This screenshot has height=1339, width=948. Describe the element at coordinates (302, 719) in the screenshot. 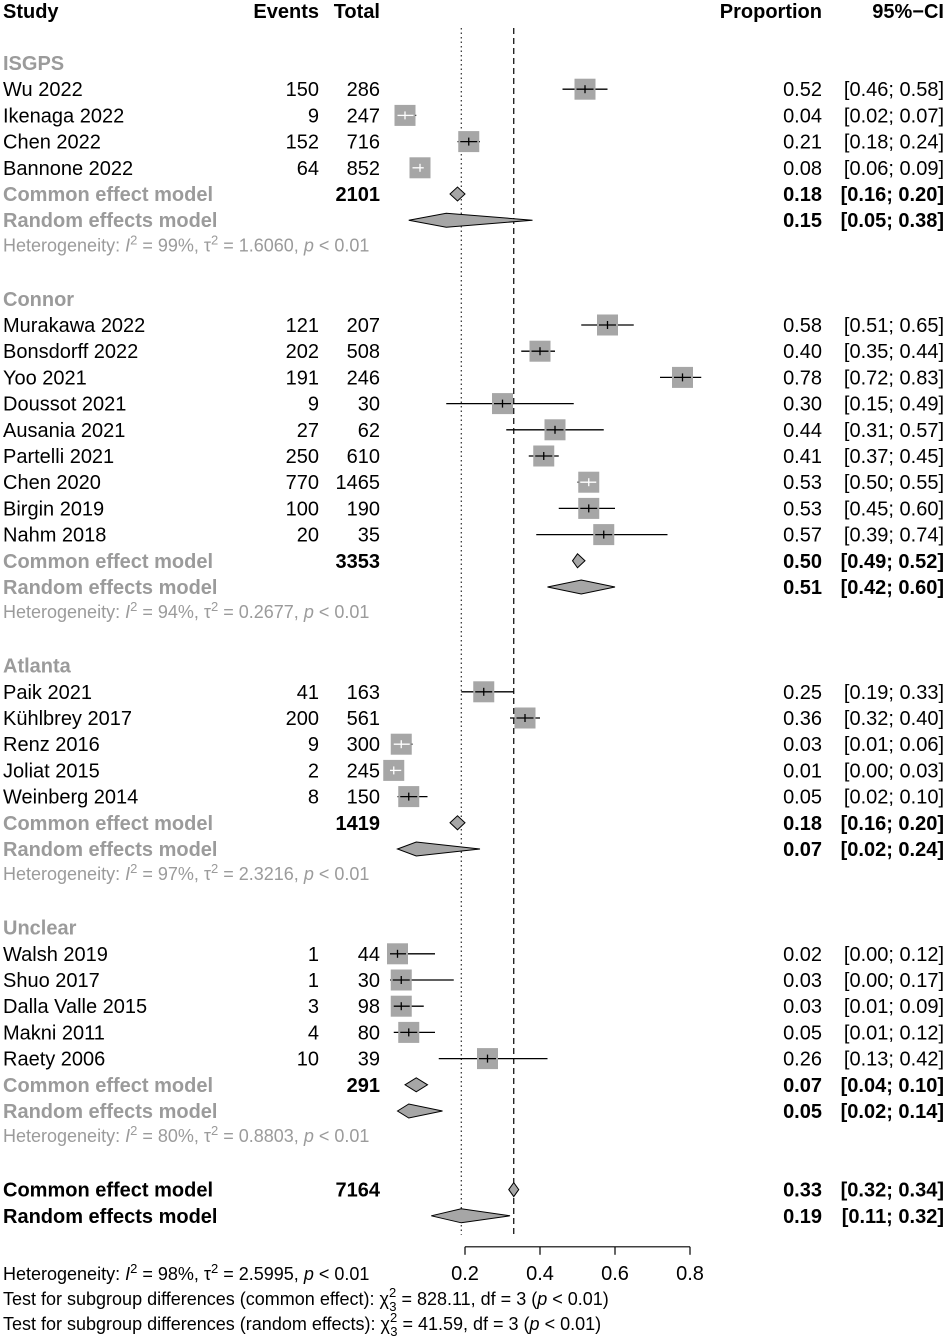

I see `events-value: 200` at that location.